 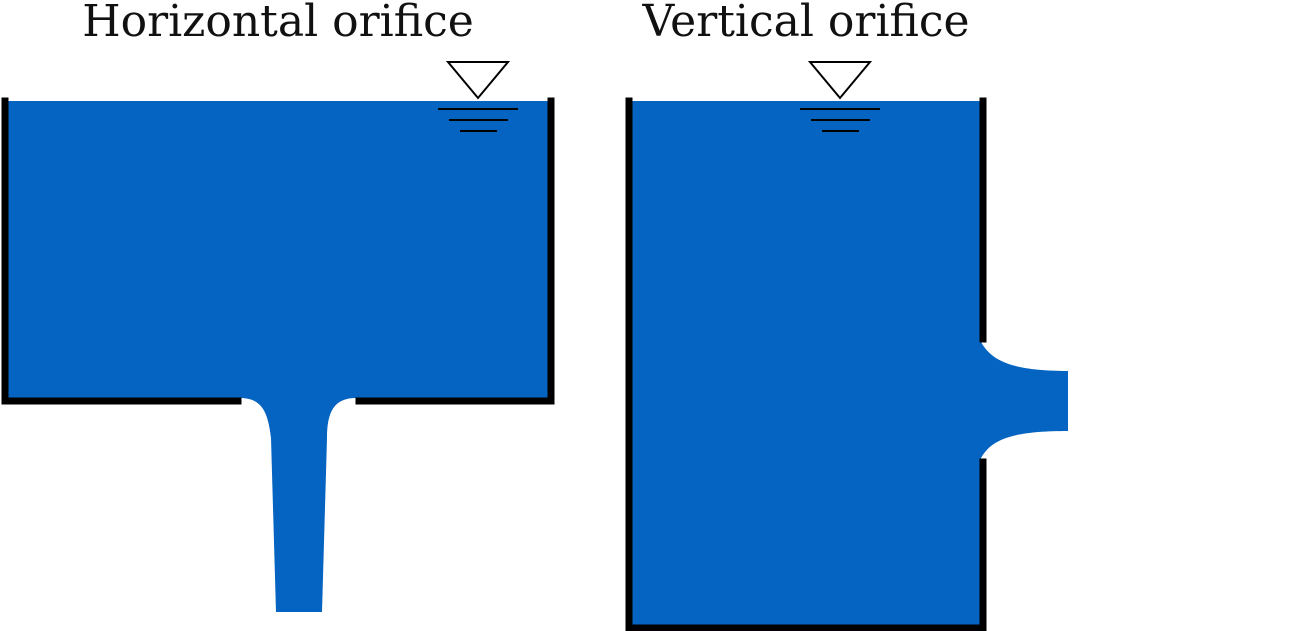 I want to click on left-tank-wall-left-bottom, so click(x=121, y=251).